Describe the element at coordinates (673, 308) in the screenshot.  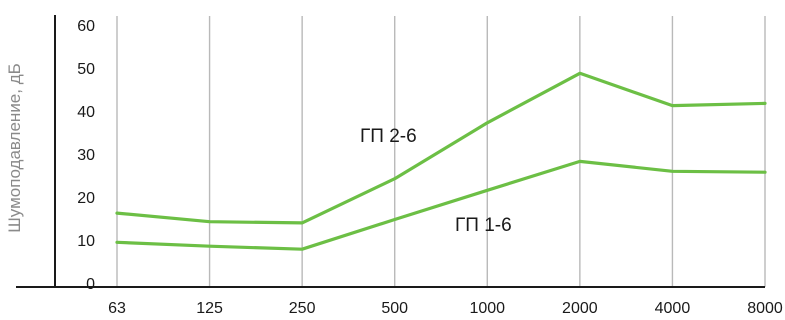
I see `x-tick-label-4000: 4000` at that location.